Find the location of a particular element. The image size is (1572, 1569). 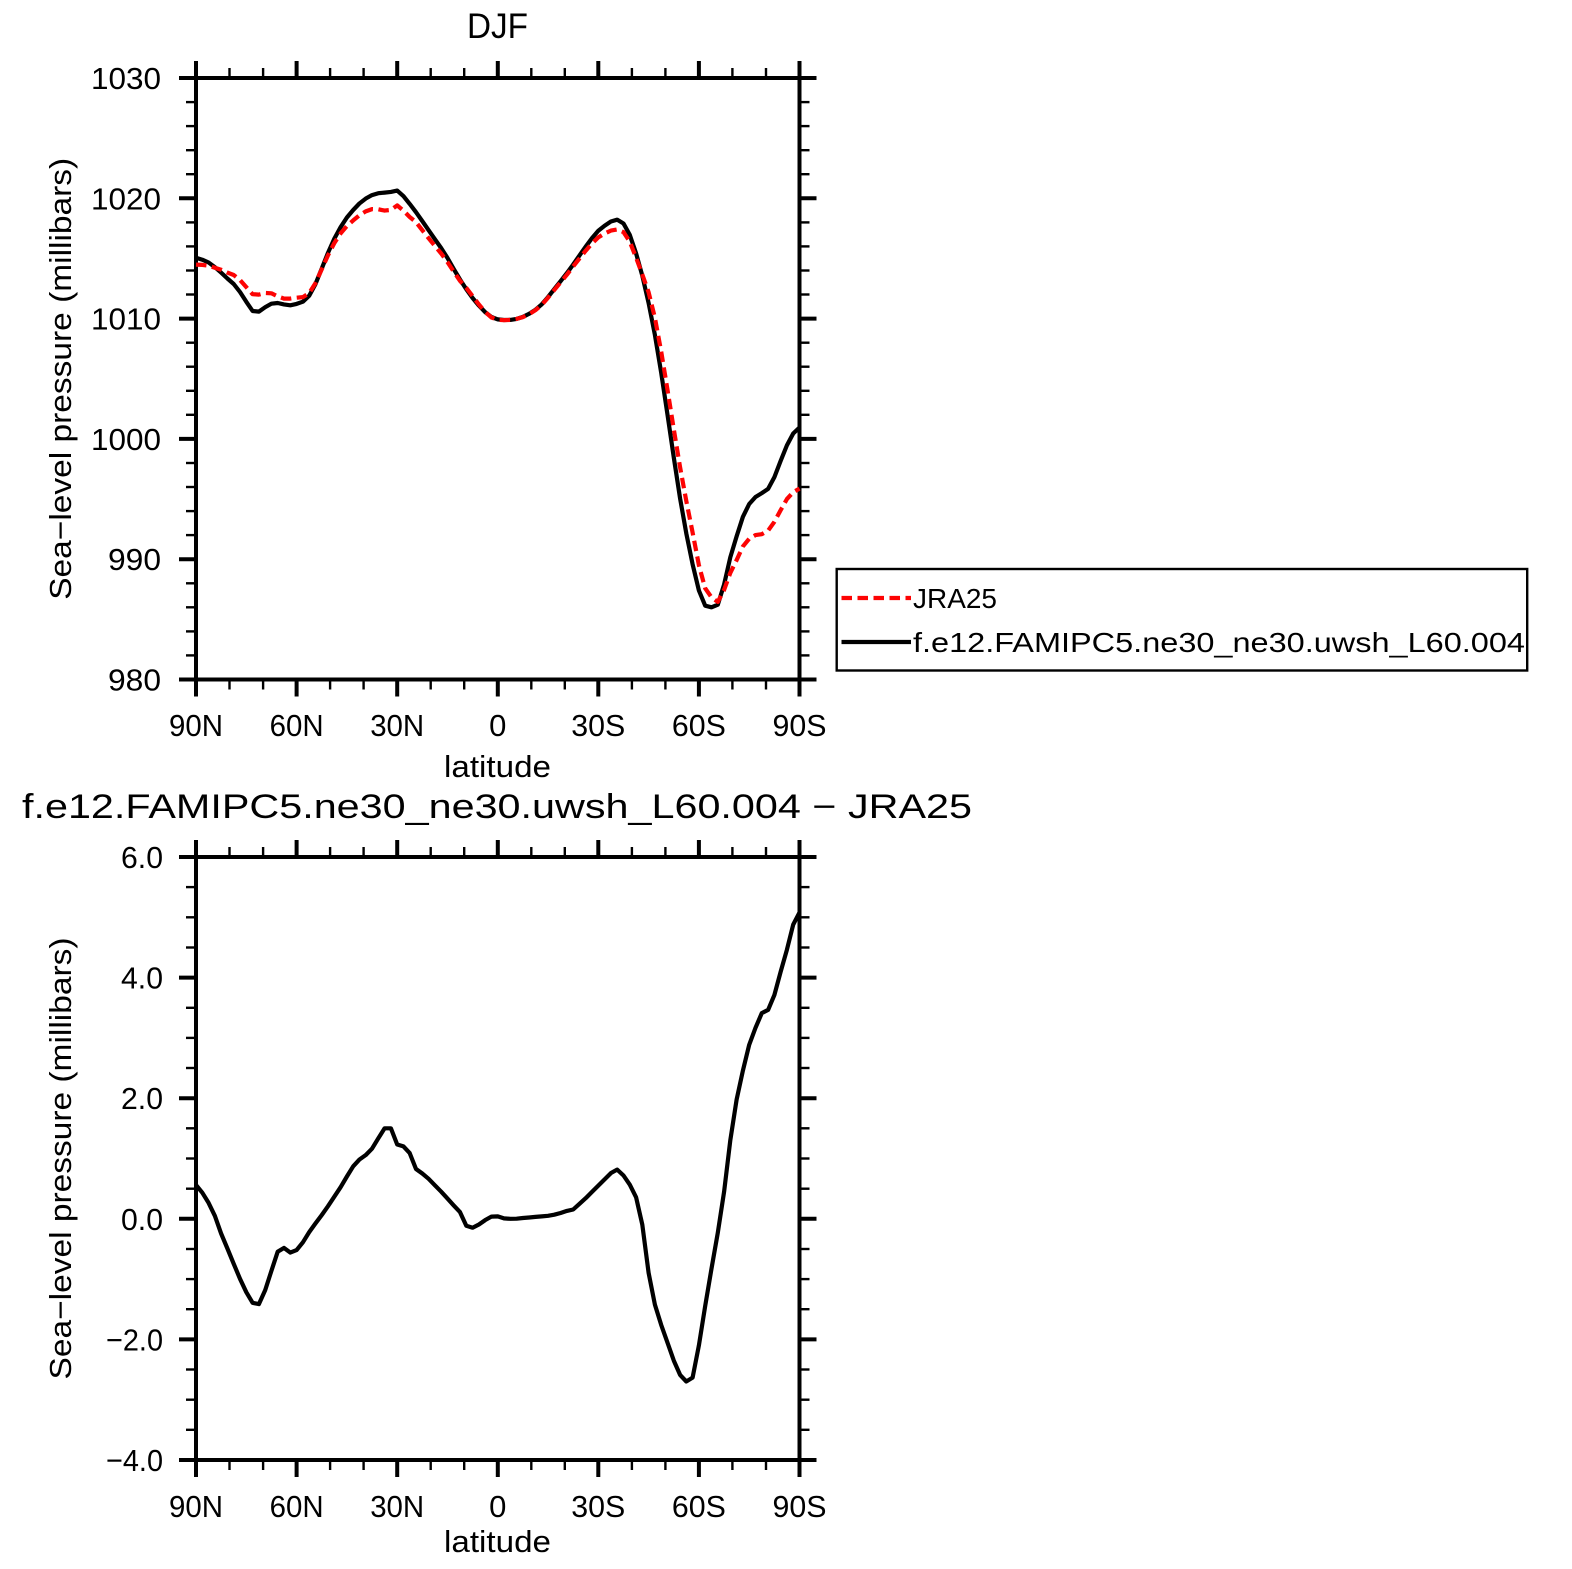

svg-text: 6.0 is located at coordinates (142, 857).